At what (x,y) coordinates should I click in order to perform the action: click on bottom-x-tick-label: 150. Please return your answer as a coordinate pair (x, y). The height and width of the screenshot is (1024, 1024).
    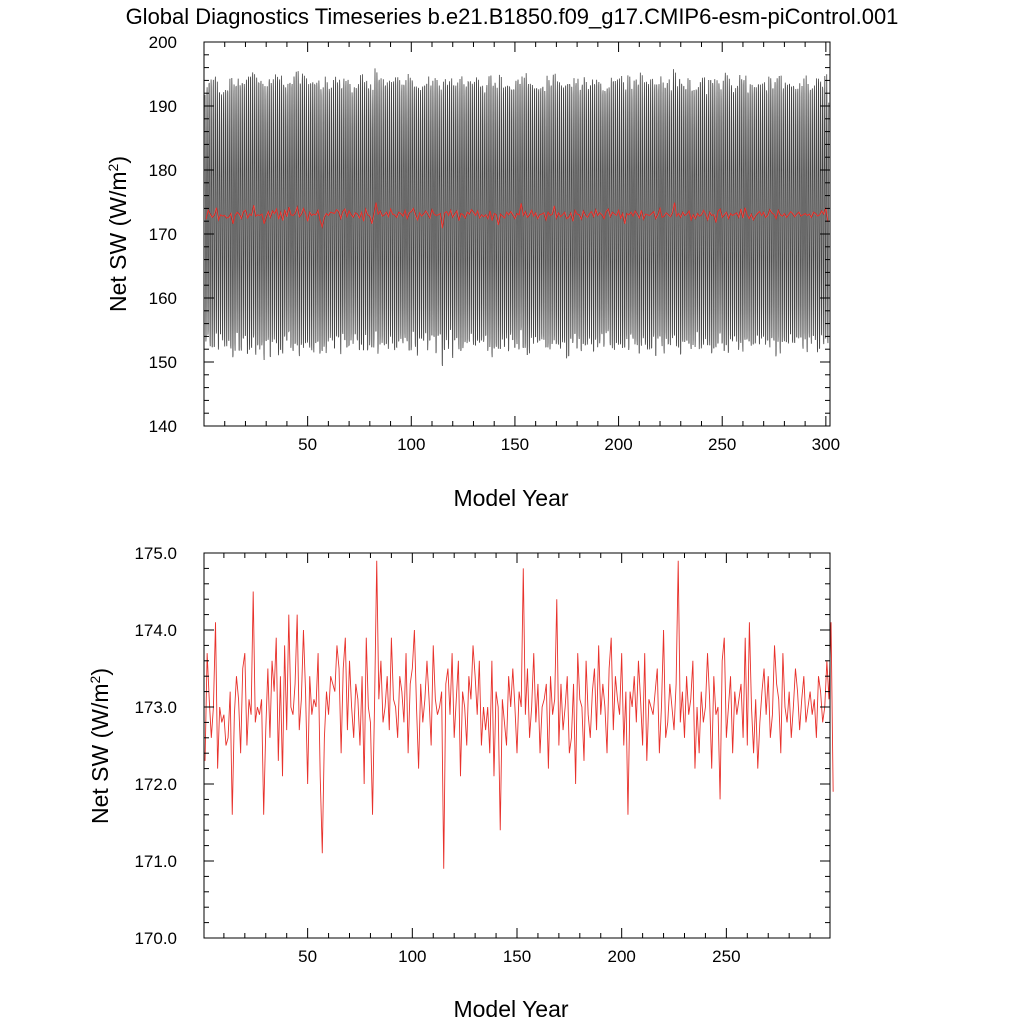
    Looking at the image, I should click on (517, 956).